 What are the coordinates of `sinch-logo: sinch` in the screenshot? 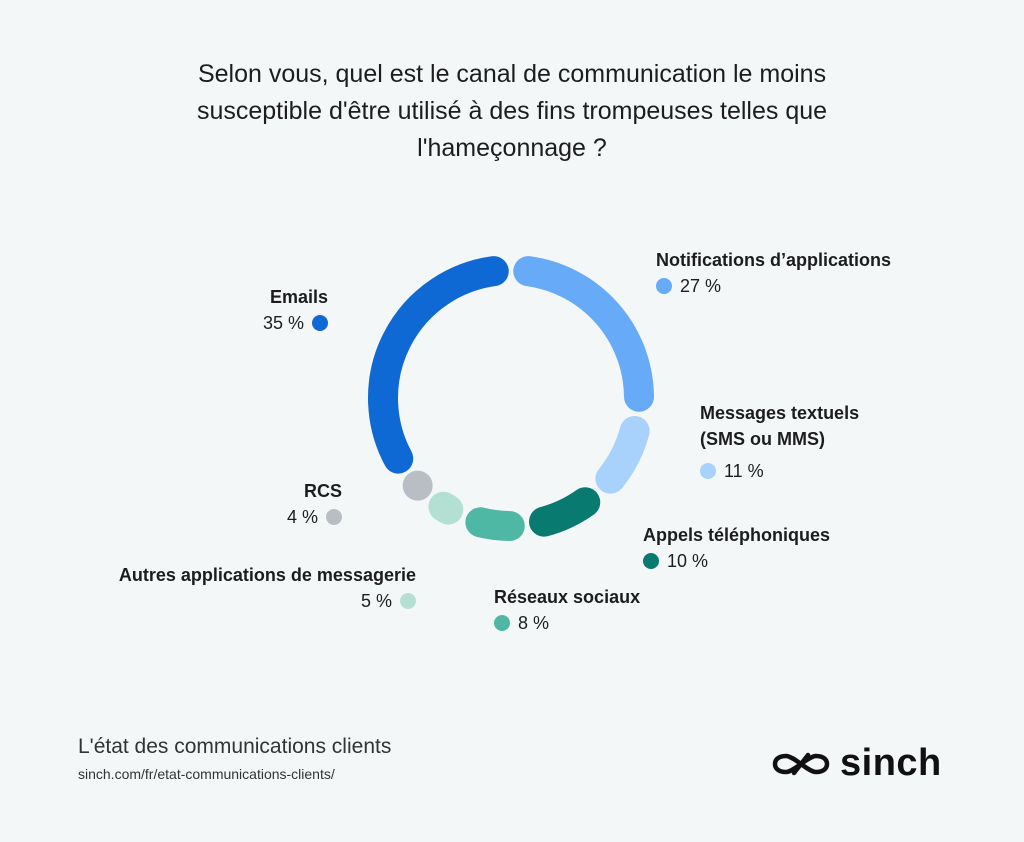 It's located at (857, 763).